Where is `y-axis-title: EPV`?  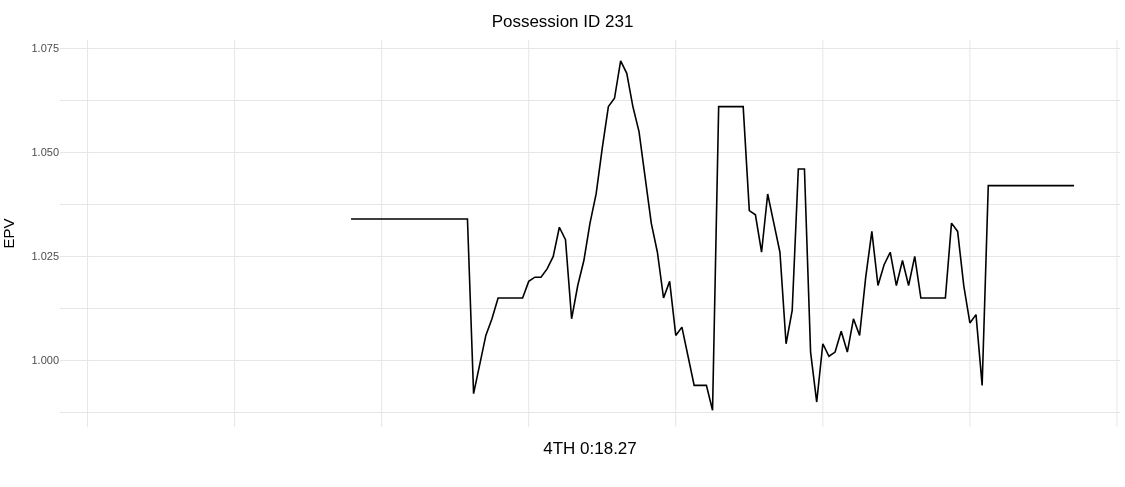
y-axis-title: EPV is located at coordinates (8, 233).